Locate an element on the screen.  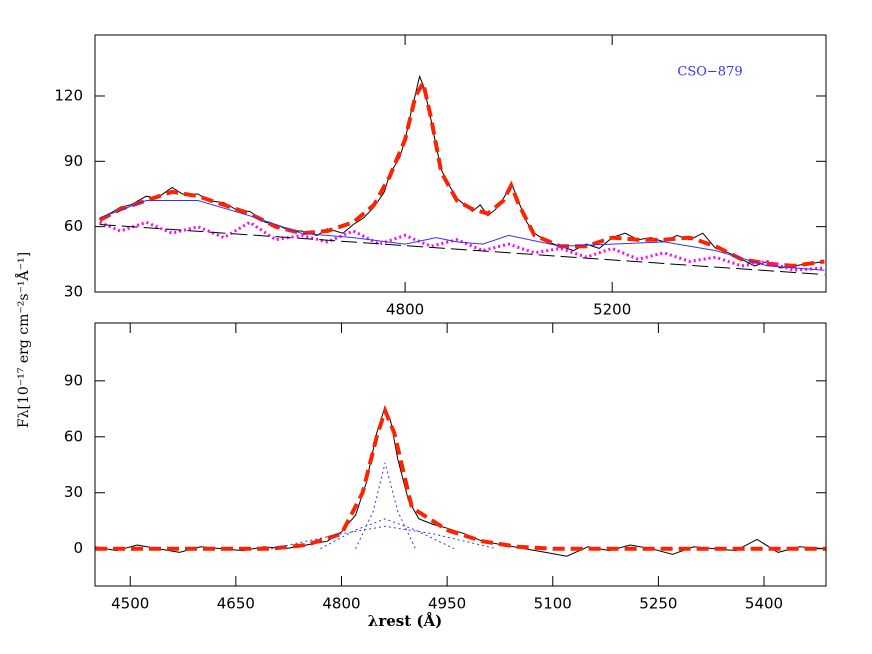
x-tick-label: 5100 is located at coordinates (553, 604).